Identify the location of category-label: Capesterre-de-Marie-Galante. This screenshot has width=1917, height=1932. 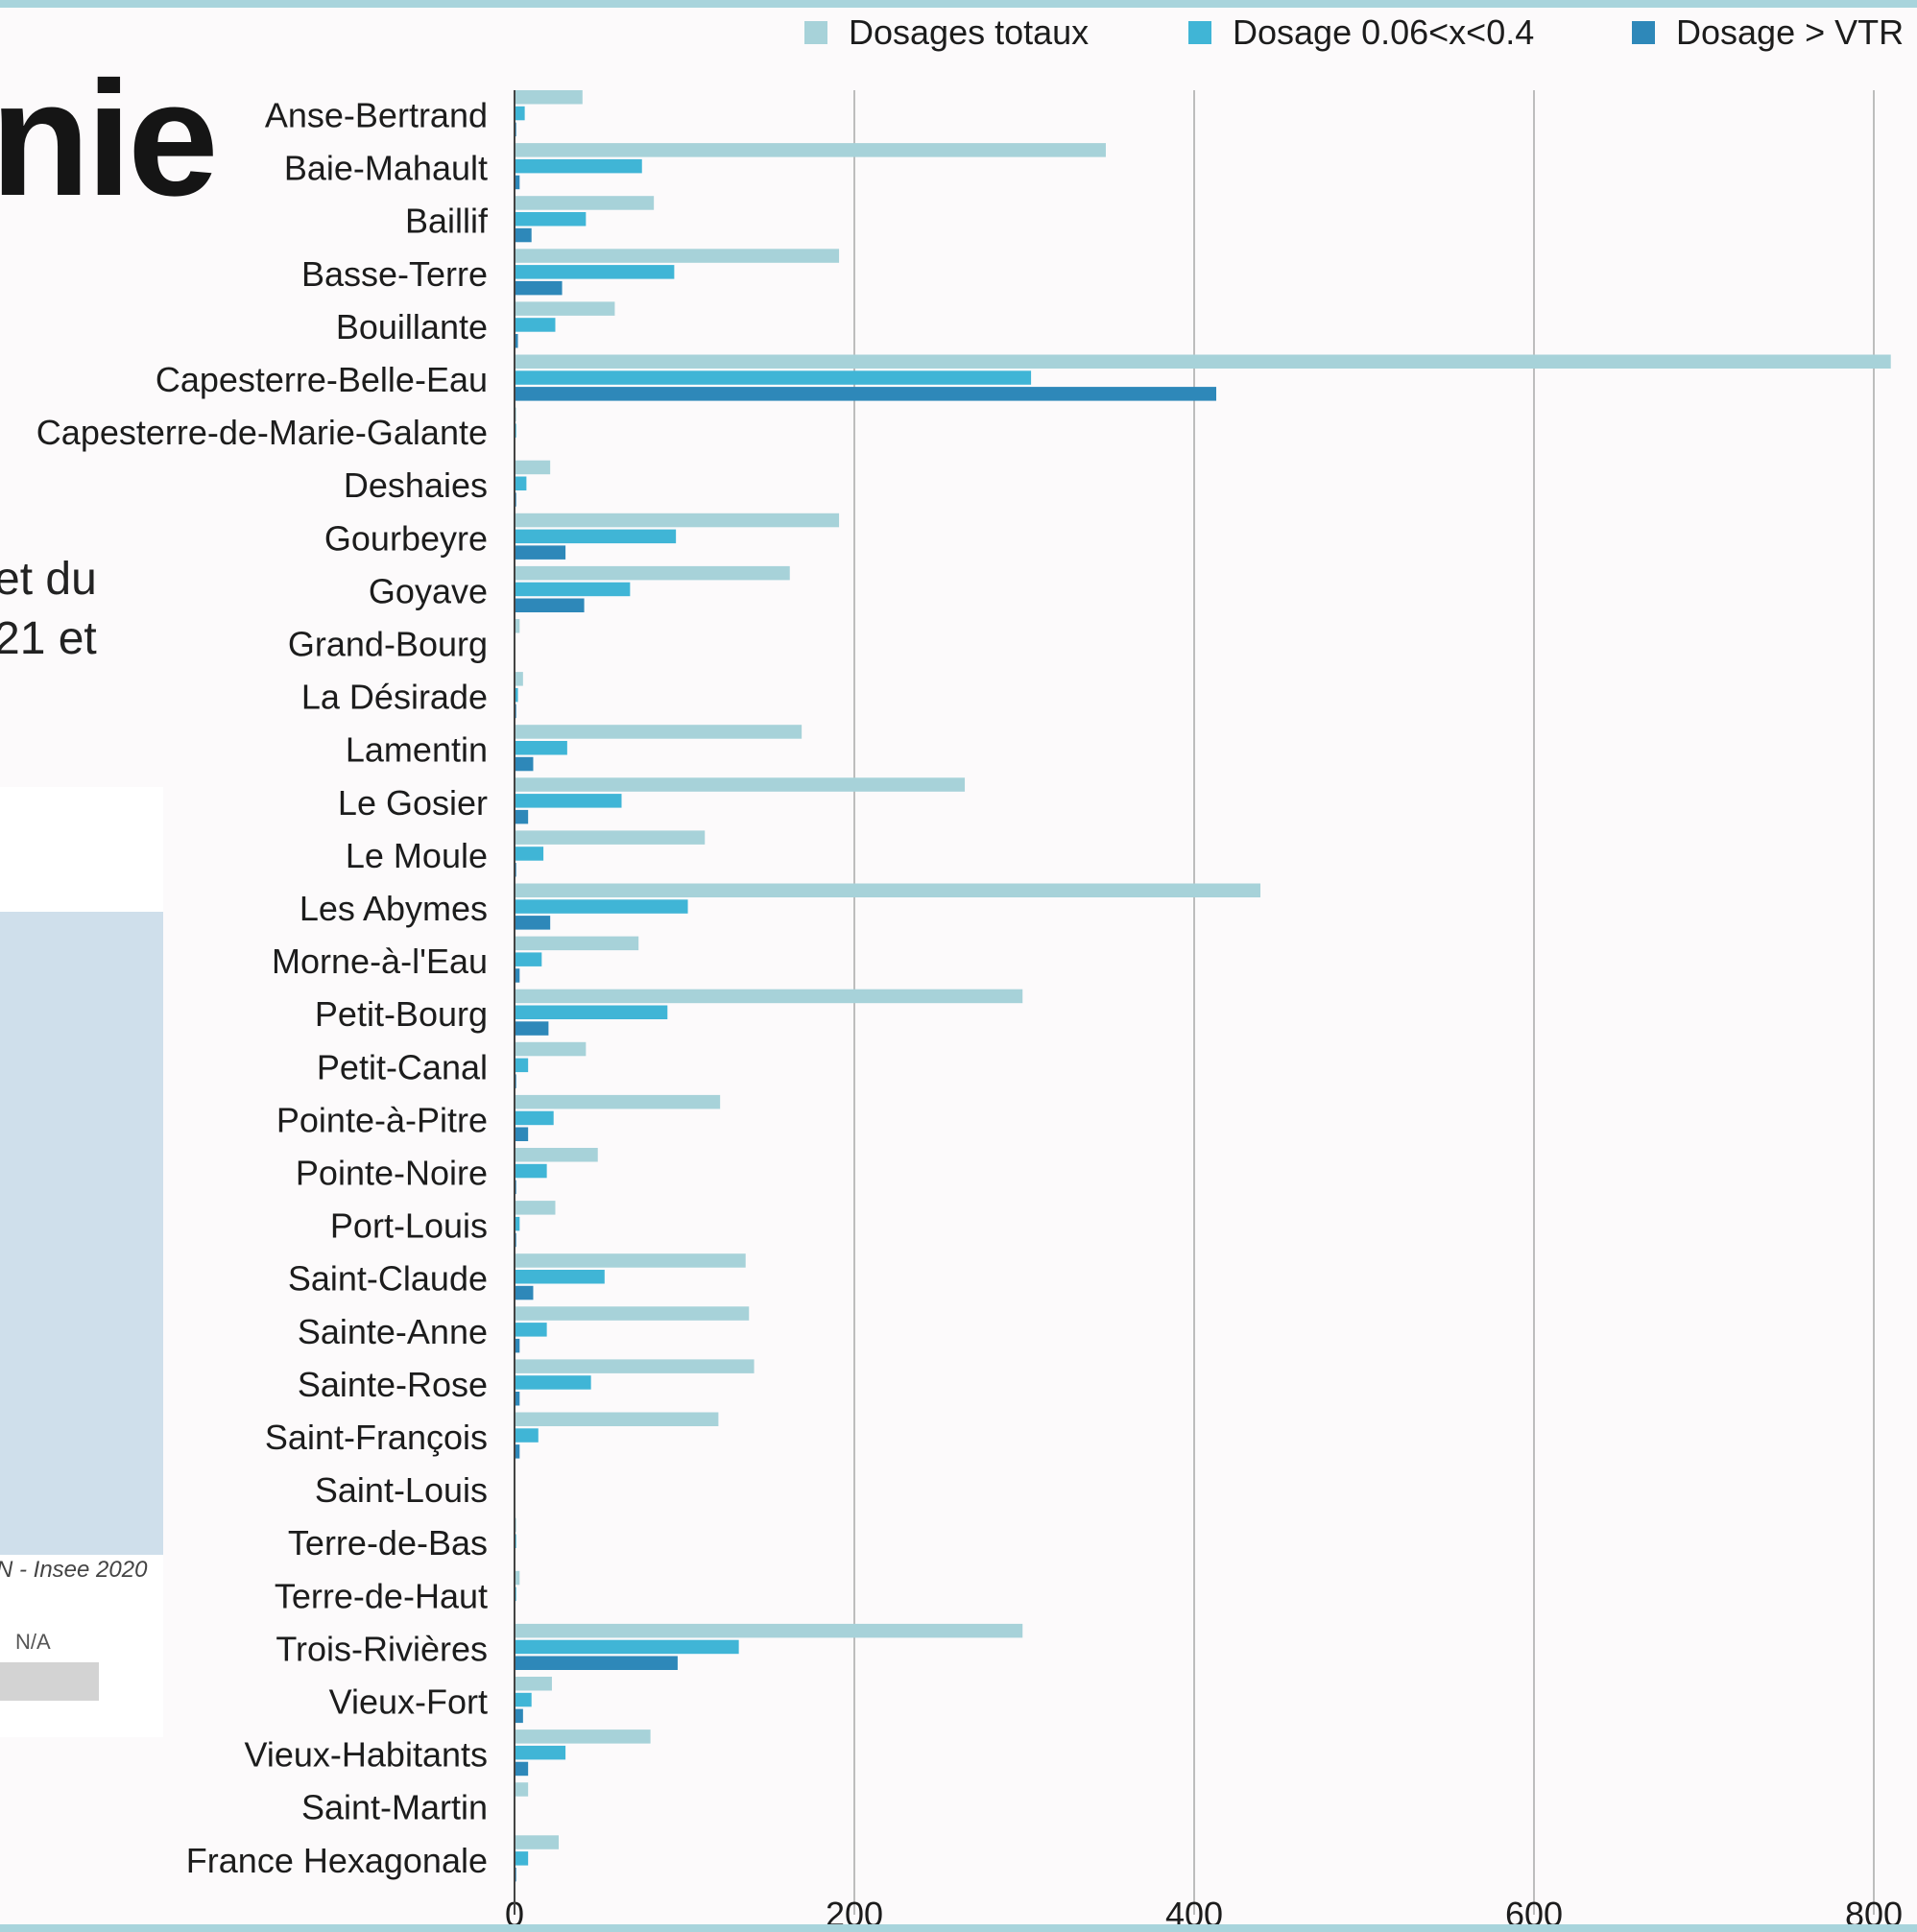
(262, 432).